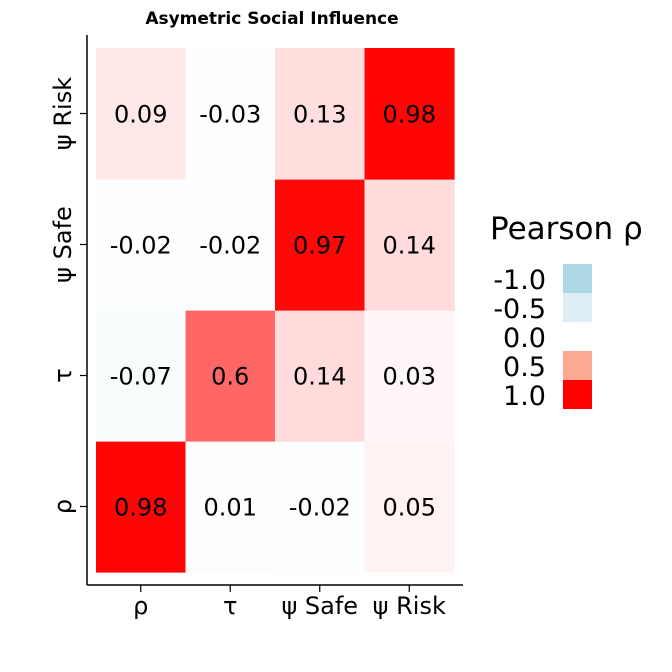 This screenshot has height=672, width=672. Describe the element at coordinates (409, 606) in the screenshot. I see `x-tick-label: ψ Risk` at that location.